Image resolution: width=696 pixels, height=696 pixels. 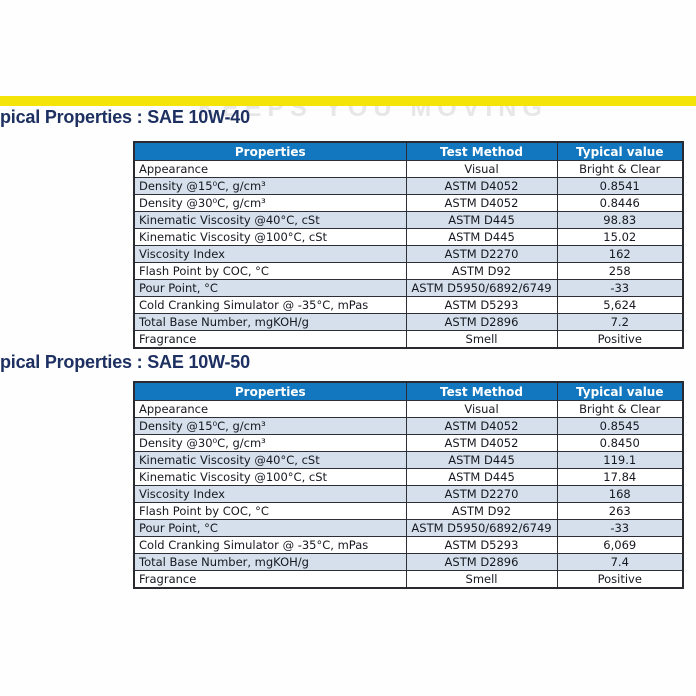 I want to click on table-row: Viscosity Index ASTM D2270 168, so click(x=408, y=494).